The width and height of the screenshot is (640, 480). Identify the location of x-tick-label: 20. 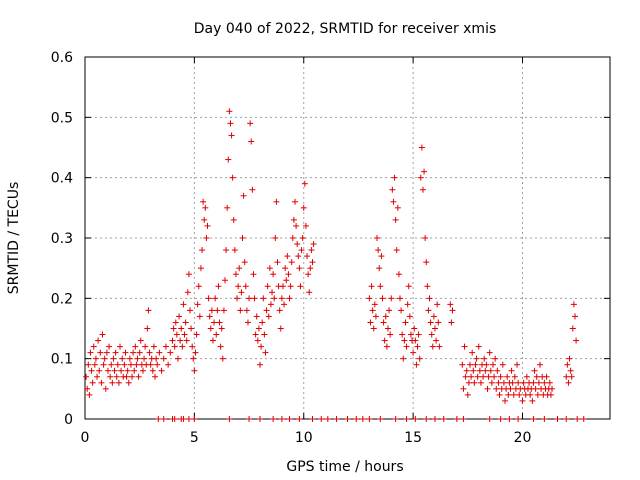
(523, 438).